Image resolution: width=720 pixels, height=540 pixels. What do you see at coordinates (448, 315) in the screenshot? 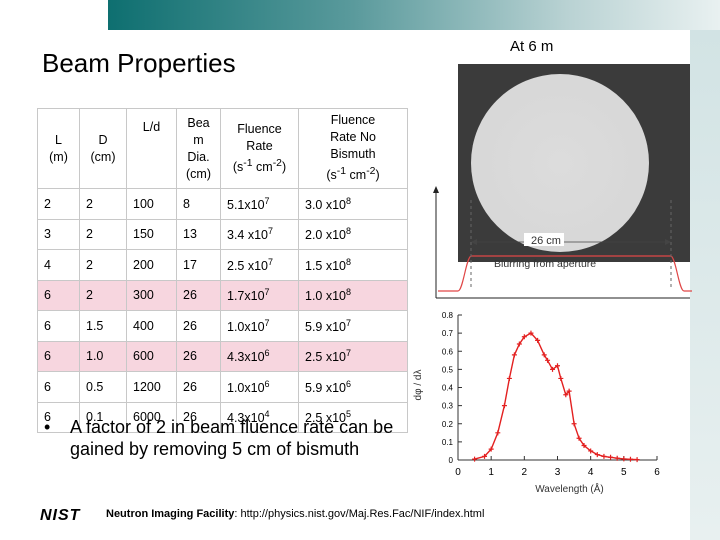
I see `y-tick-label: 0.8` at bounding box center [448, 315].